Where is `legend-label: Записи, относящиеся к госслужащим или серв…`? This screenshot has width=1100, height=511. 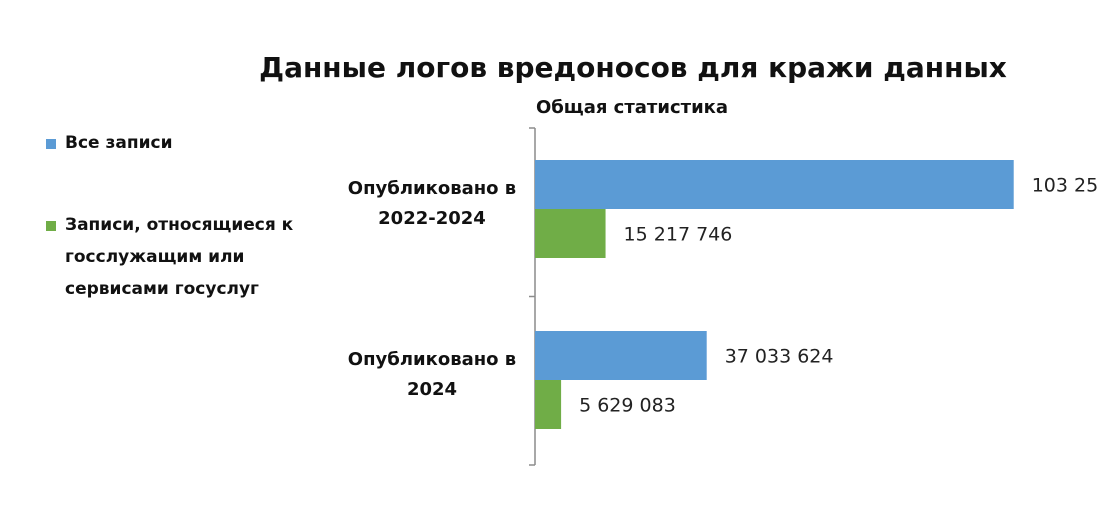
legend-label: Записи, относящиеся к госслужащим или серв… is located at coordinates (179, 257).